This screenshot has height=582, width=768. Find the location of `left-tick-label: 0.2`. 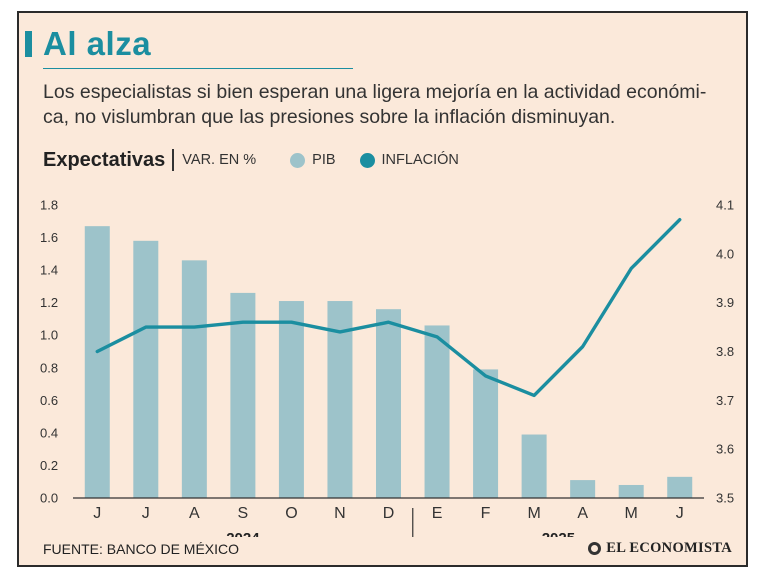

left-tick-label: 0.2 is located at coordinates (49, 465).